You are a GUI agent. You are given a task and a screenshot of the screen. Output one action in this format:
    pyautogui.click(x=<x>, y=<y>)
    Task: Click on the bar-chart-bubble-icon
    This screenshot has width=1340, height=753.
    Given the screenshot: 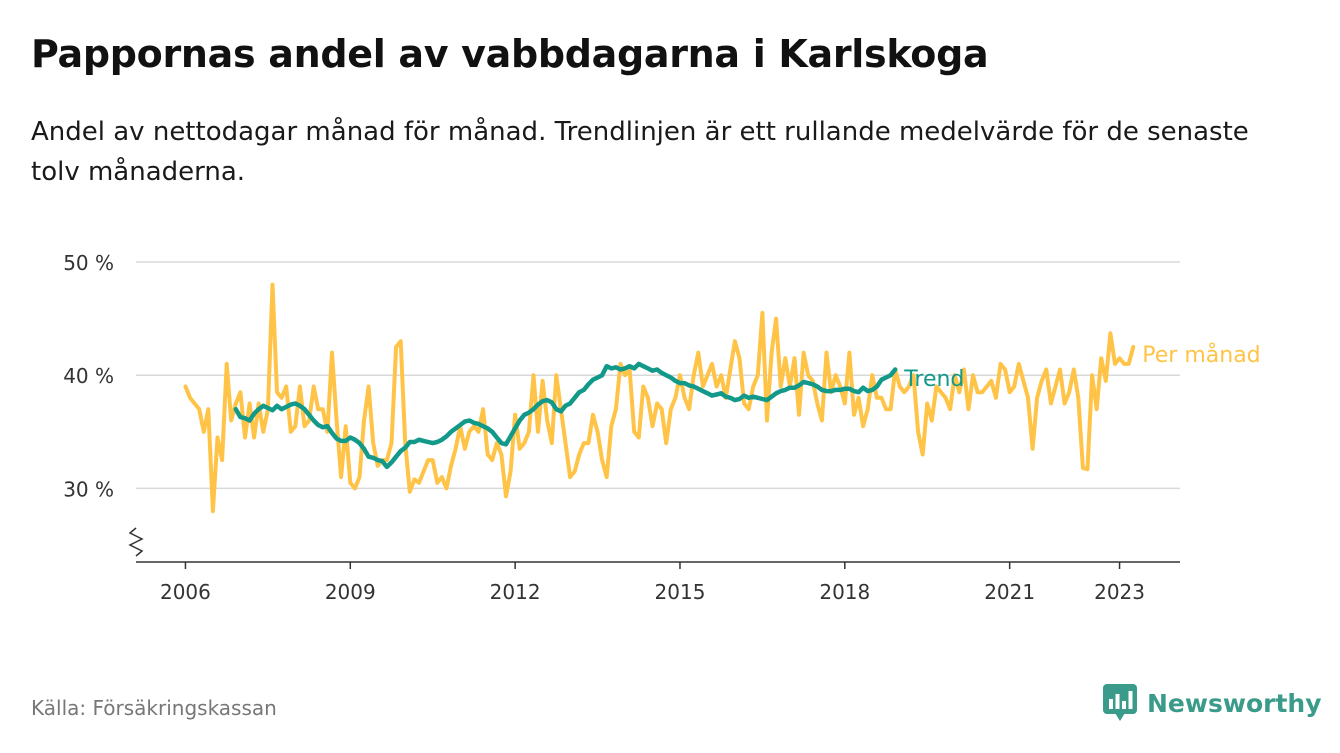 What is the action you would take?
    pyautogui.click(x=1120, y=702)
    